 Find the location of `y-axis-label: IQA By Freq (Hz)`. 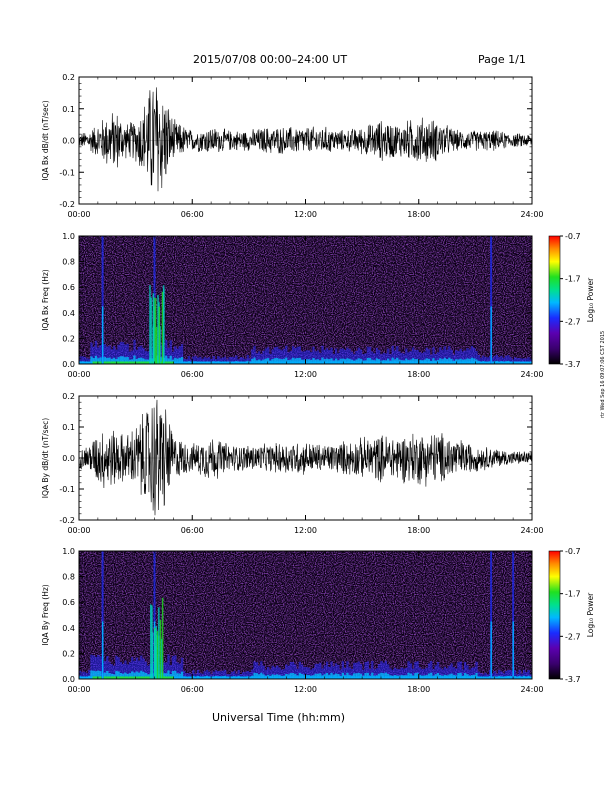

y-axis-label: IQA By Freq (Hz) is located at coordinates (45, 615).